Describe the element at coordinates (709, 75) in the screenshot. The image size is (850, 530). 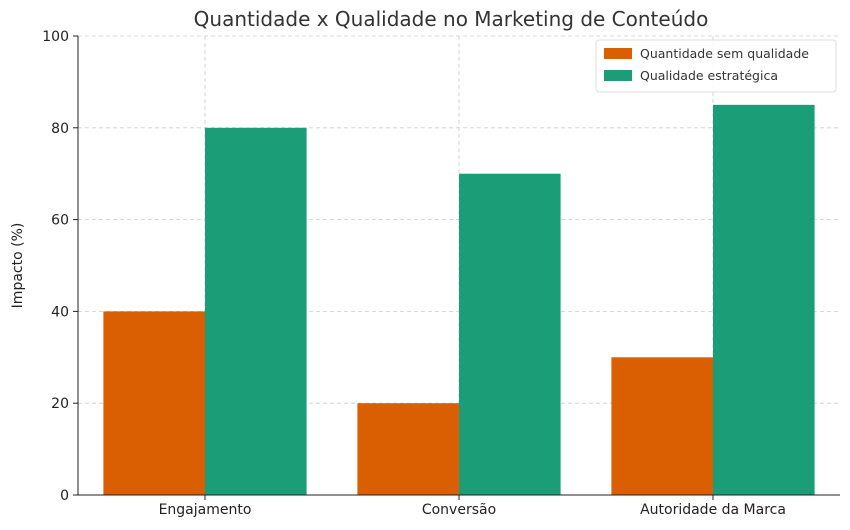
I see `legend-label: Qualidade estratégica` at that location.